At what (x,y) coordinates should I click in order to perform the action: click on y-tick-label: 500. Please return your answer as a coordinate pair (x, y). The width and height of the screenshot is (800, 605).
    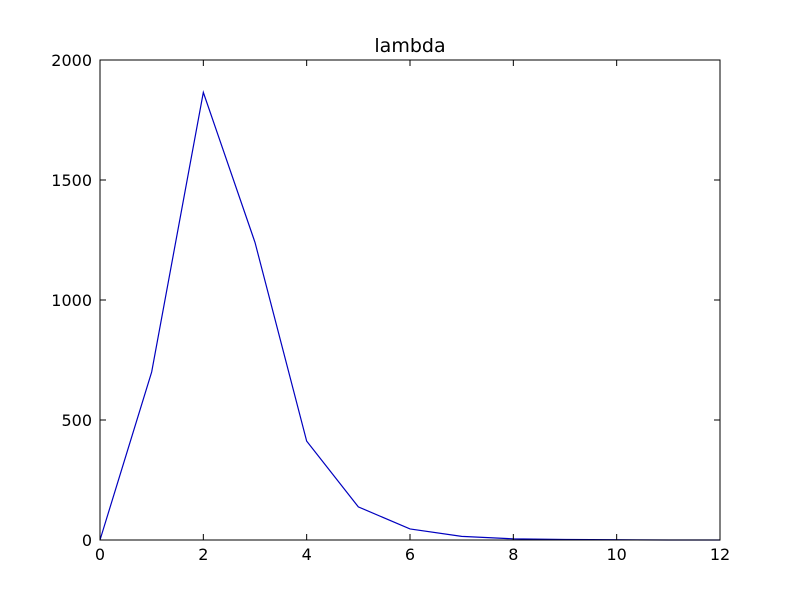
    Looking at the image, I should click on (76, 420).